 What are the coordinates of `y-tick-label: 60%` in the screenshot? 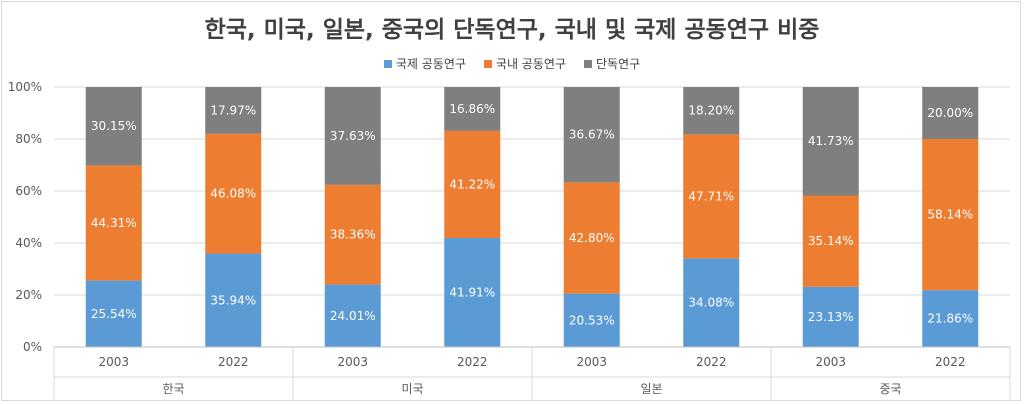 It's located at (28, 191).